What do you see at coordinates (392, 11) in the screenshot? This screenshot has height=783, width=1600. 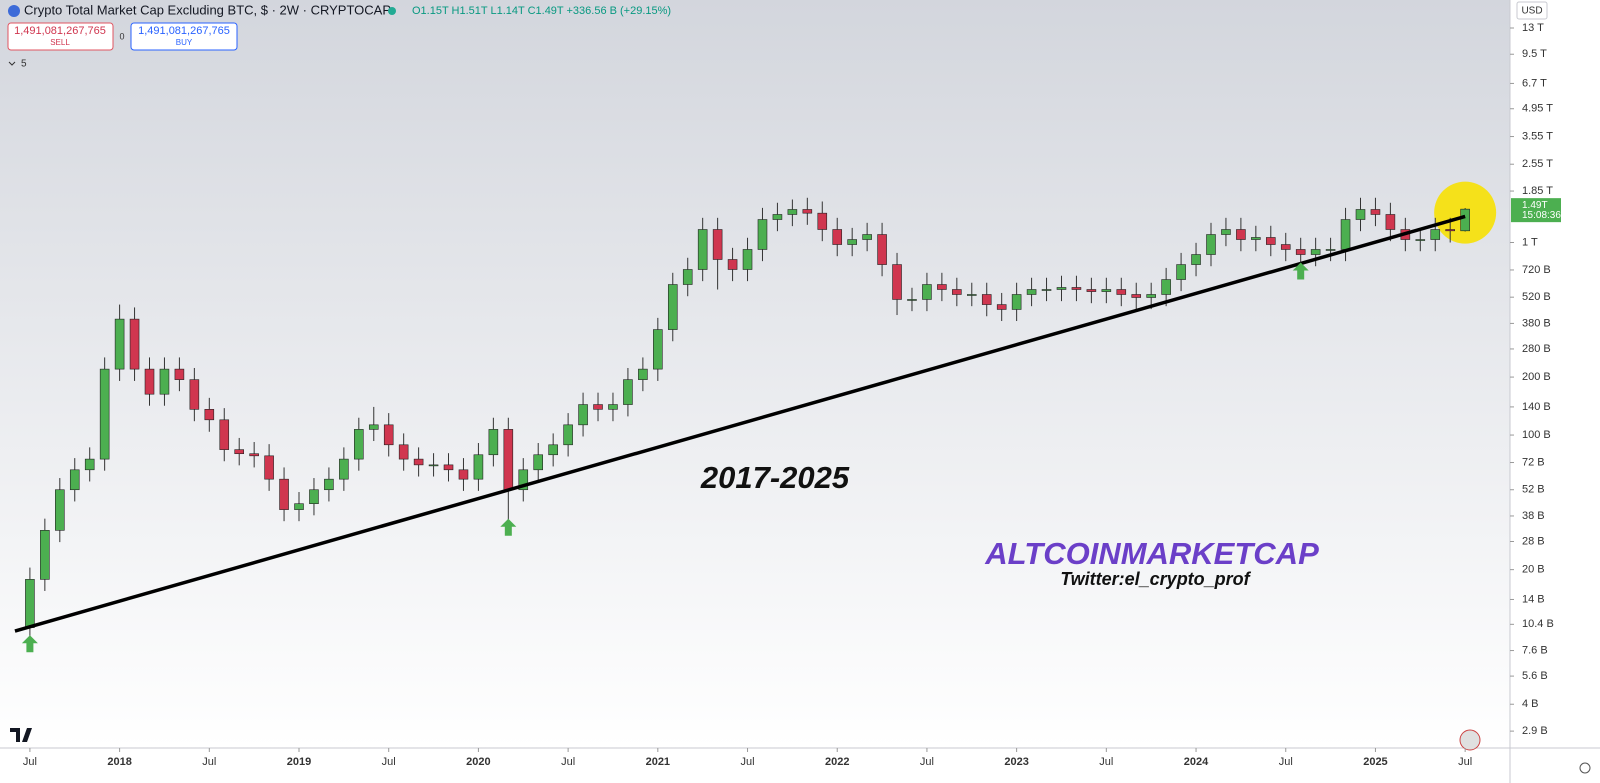 I see `status-dot` at bounding box center [392, 11].